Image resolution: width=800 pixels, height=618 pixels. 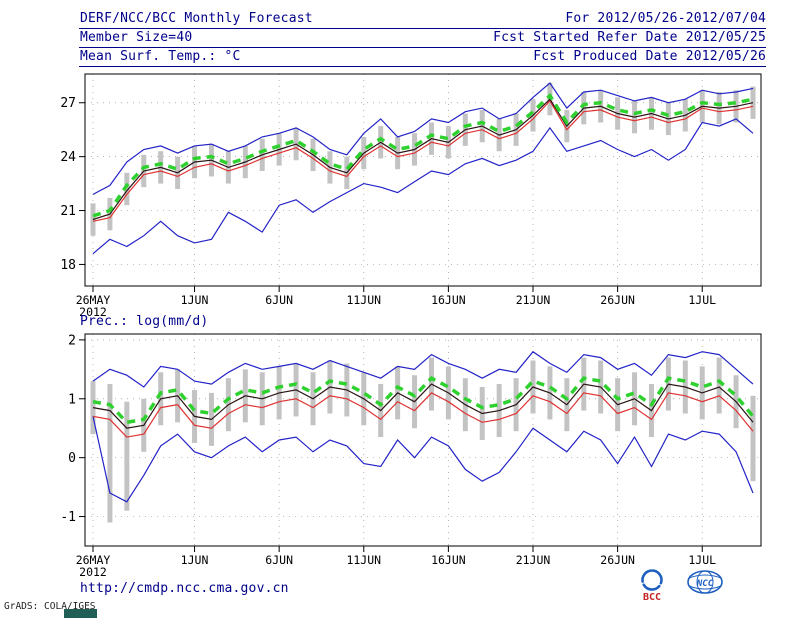 I want to click on taskbar-fragment, so click(x=80, y=613).